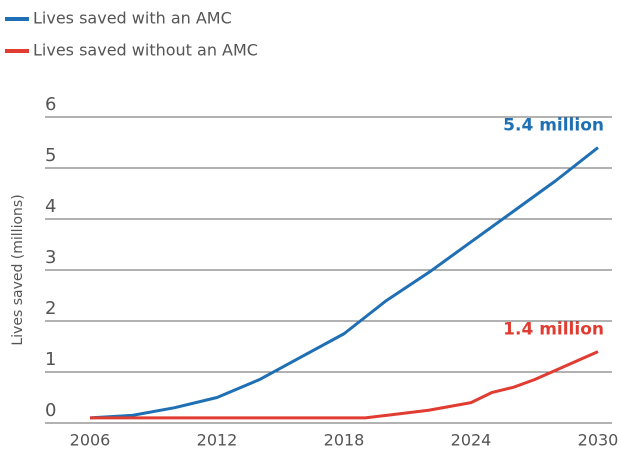 The height and width of the screenshot is (454, 620). Describe the element at coordinates (132, 18) in the screenshot. I see `legend-label: Lives saved with an AMC` at that location.